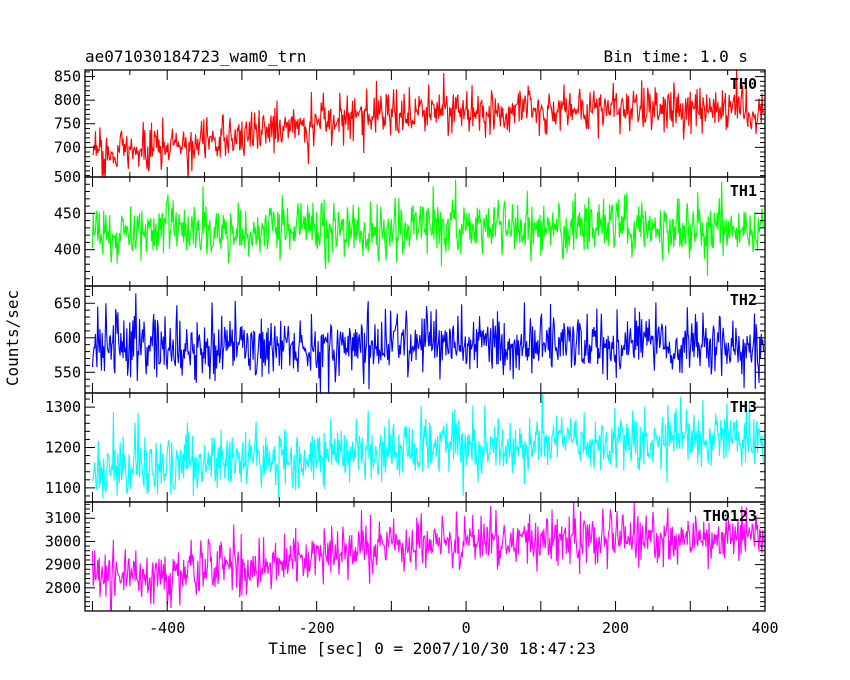  What do you see at coordinates (67, 213) in the screenshot?
I see `y-tick-label: 450` at bounding box center [67, 213].